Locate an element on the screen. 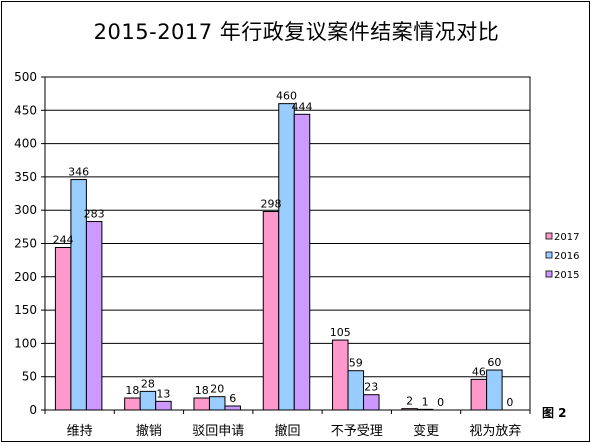 Image resolution: width=593 pixels, height=445 pixels. data-label: 23 is located at coordinates (371, 387).